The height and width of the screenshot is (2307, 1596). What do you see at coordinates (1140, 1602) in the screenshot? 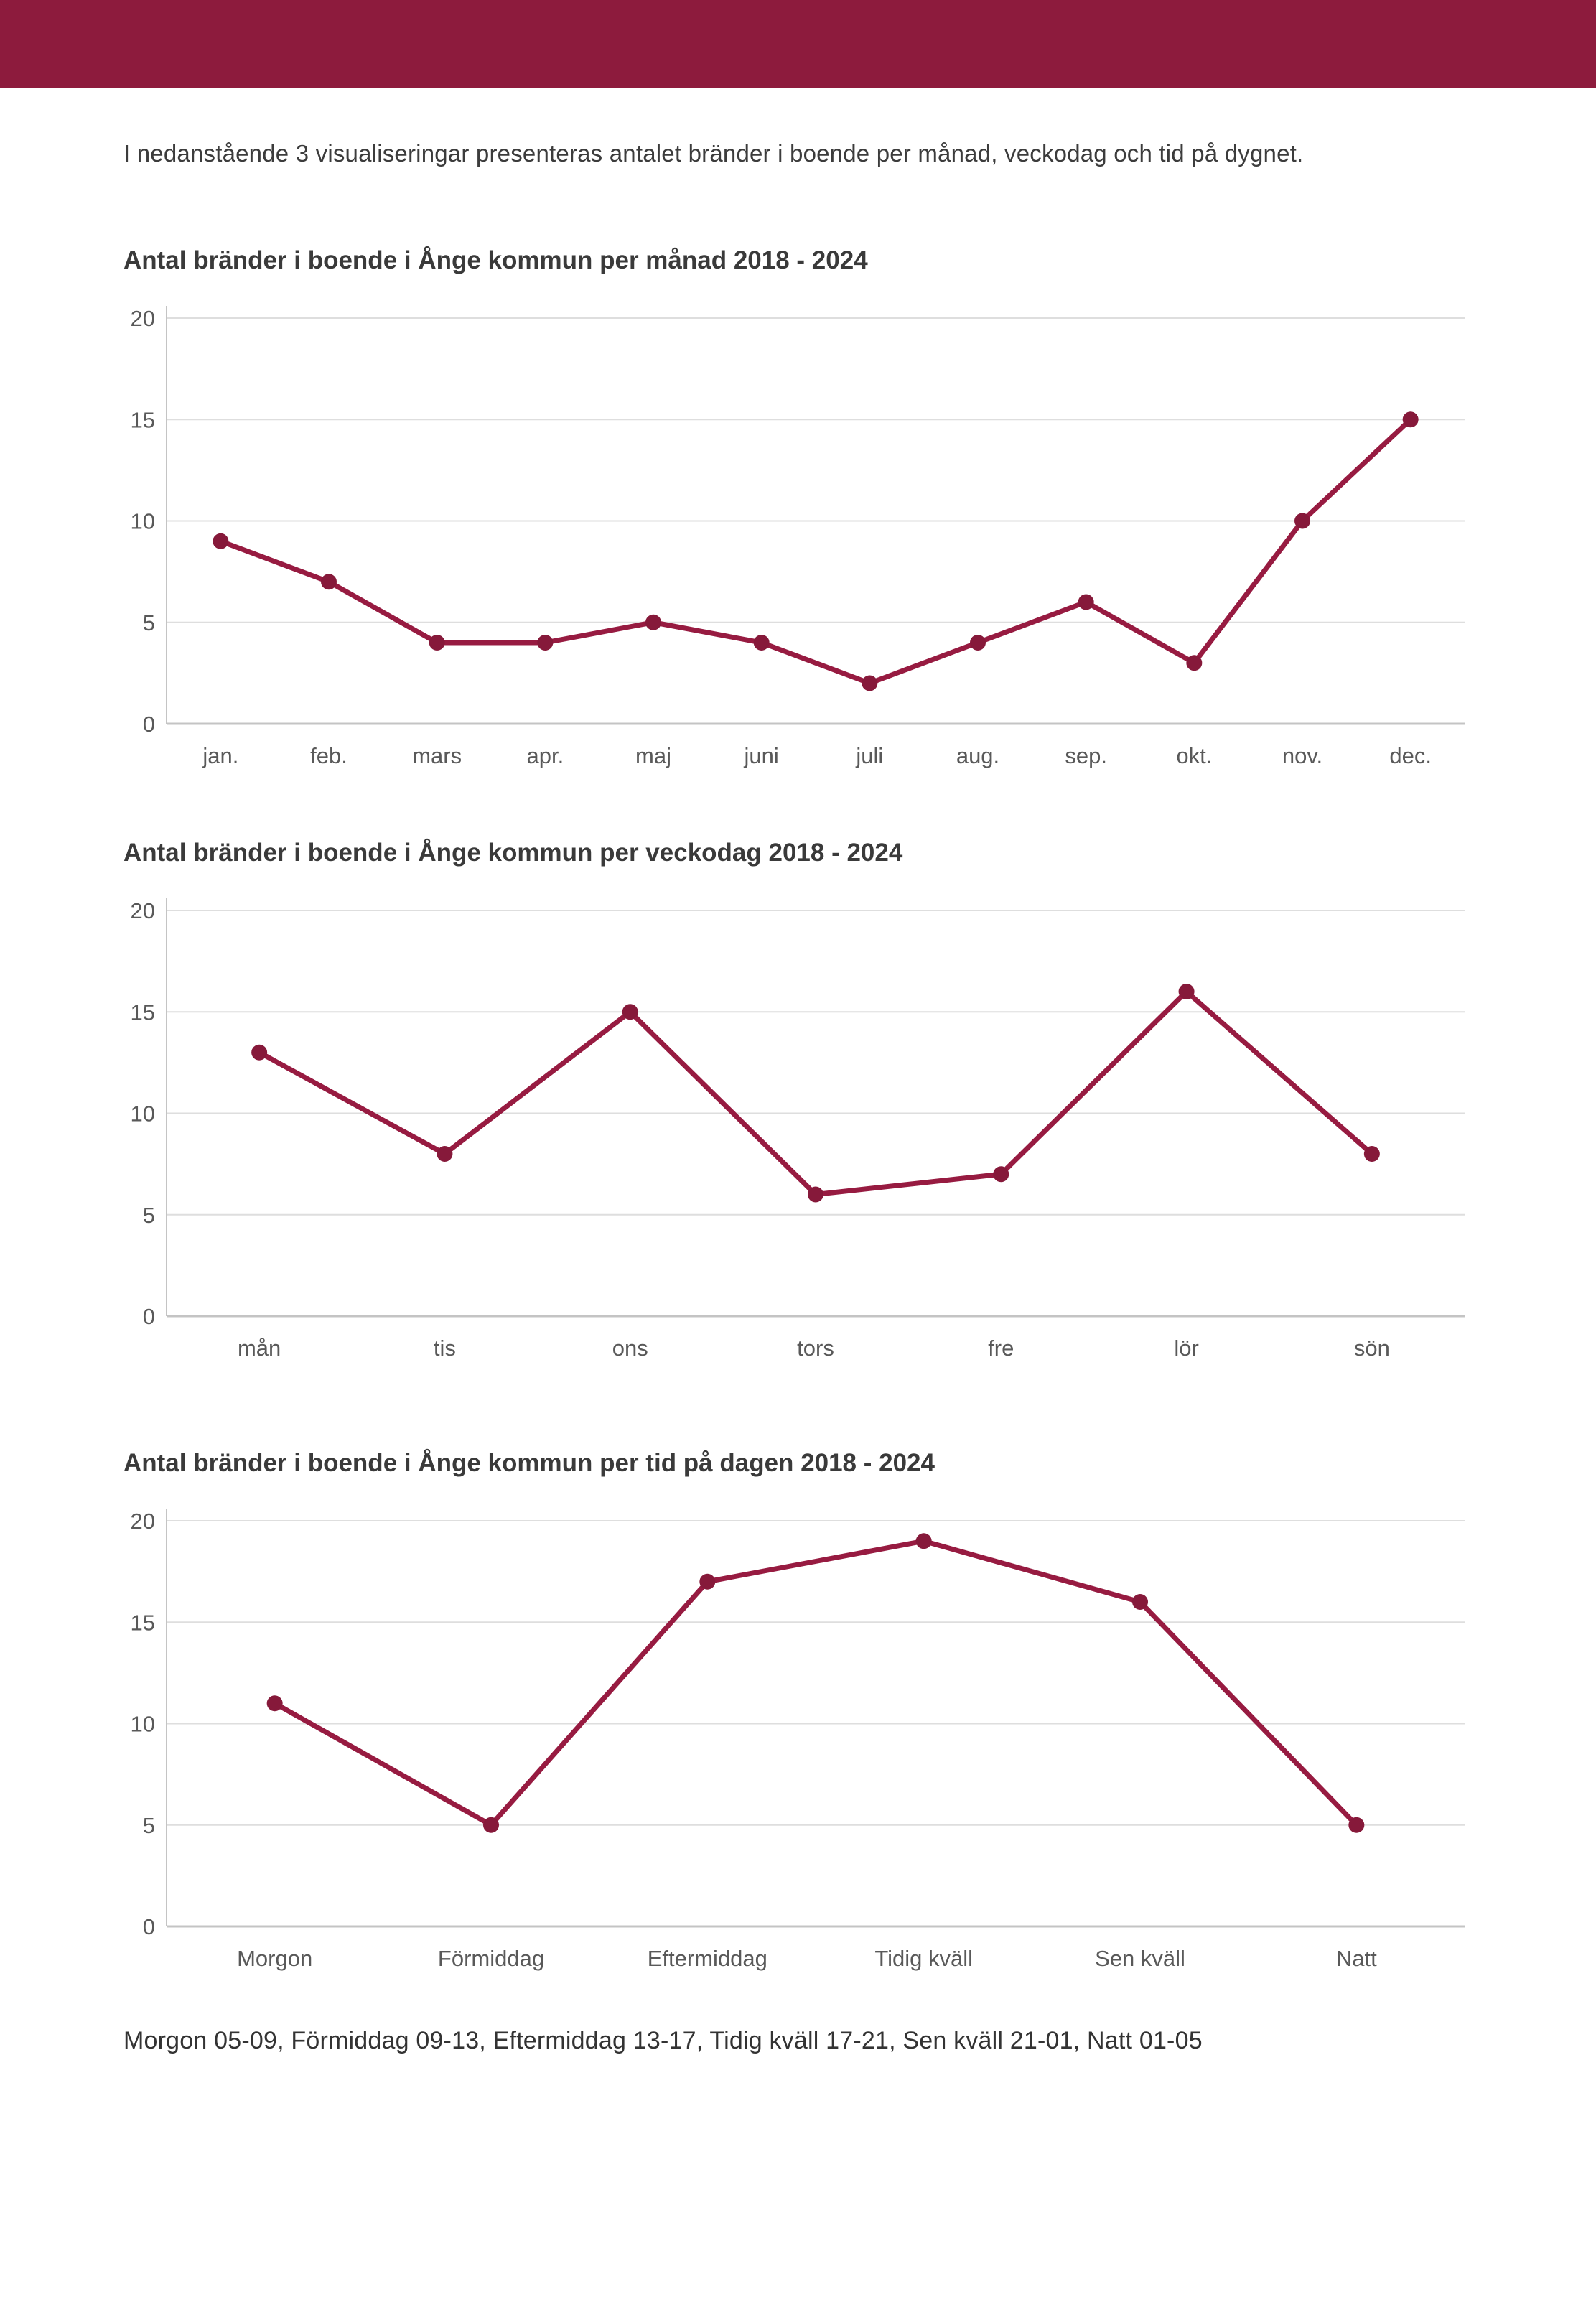
I see `data-point-Sen kväll` at bounding box center [1140, 1602].